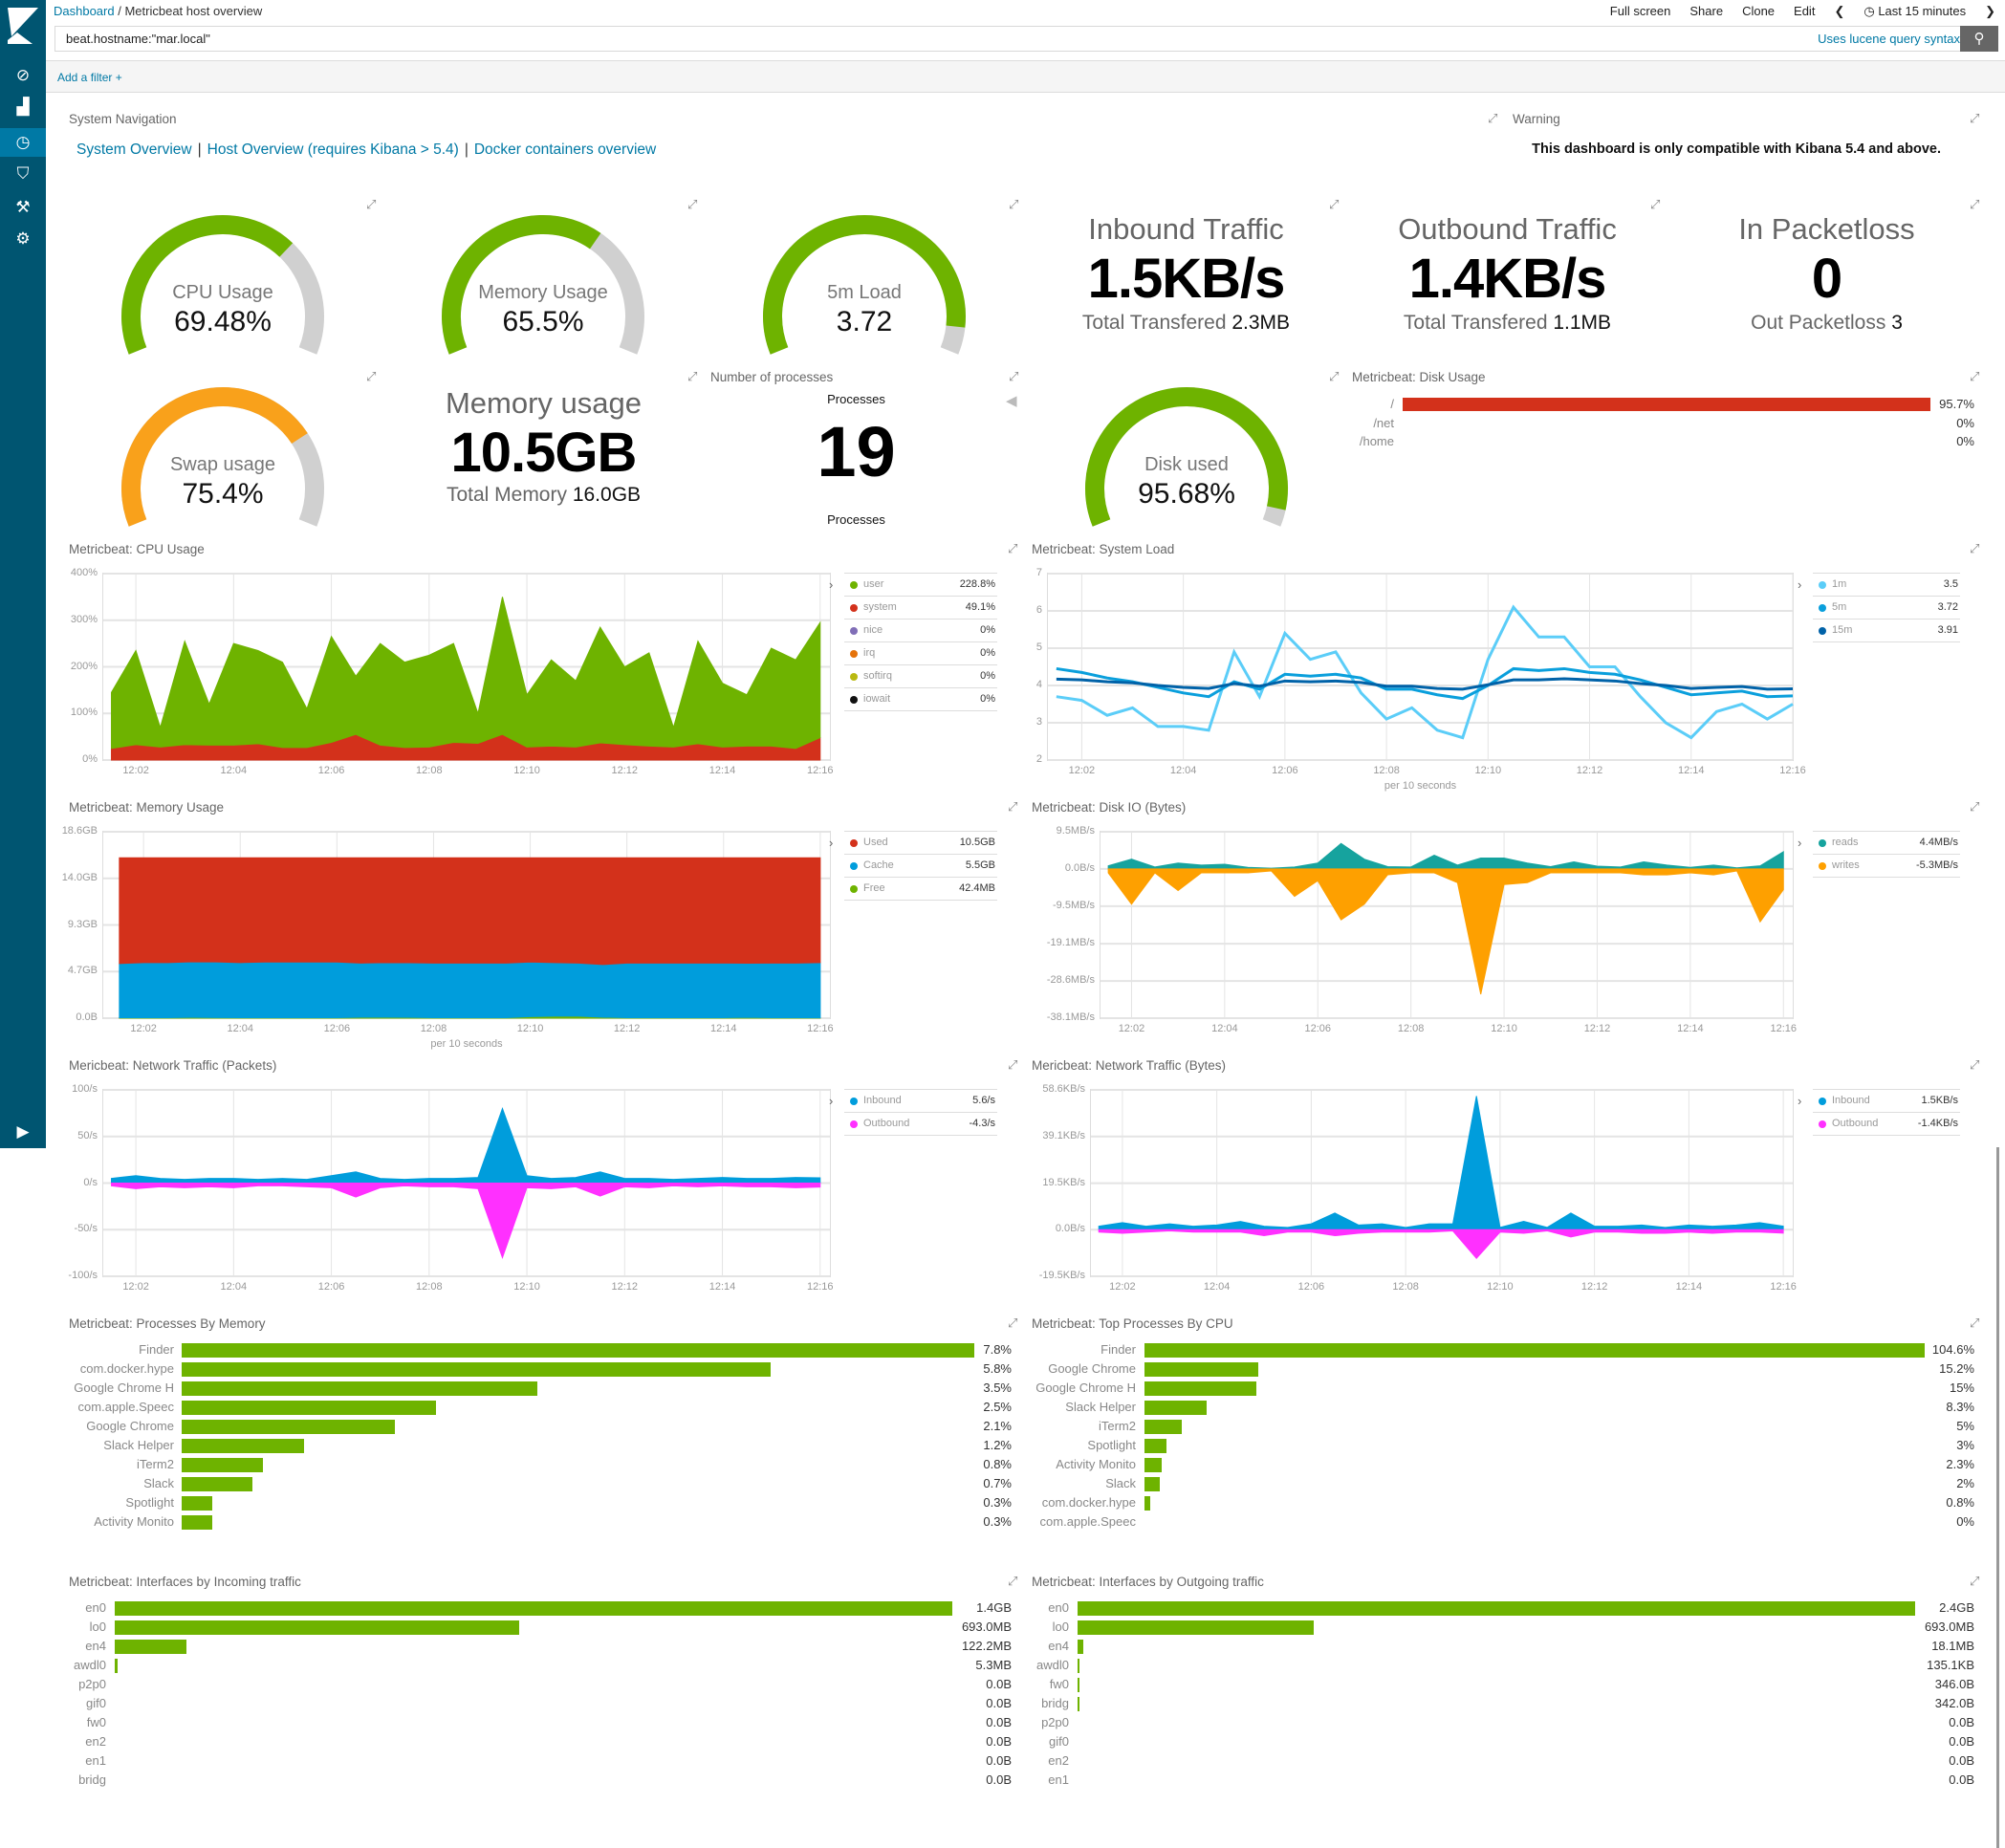 This screenshot has width=2005, height=1848. Describe the element at coordinates (921, 890) in the screenshot. I see `legend-item: Free 42.4MB` at that location.